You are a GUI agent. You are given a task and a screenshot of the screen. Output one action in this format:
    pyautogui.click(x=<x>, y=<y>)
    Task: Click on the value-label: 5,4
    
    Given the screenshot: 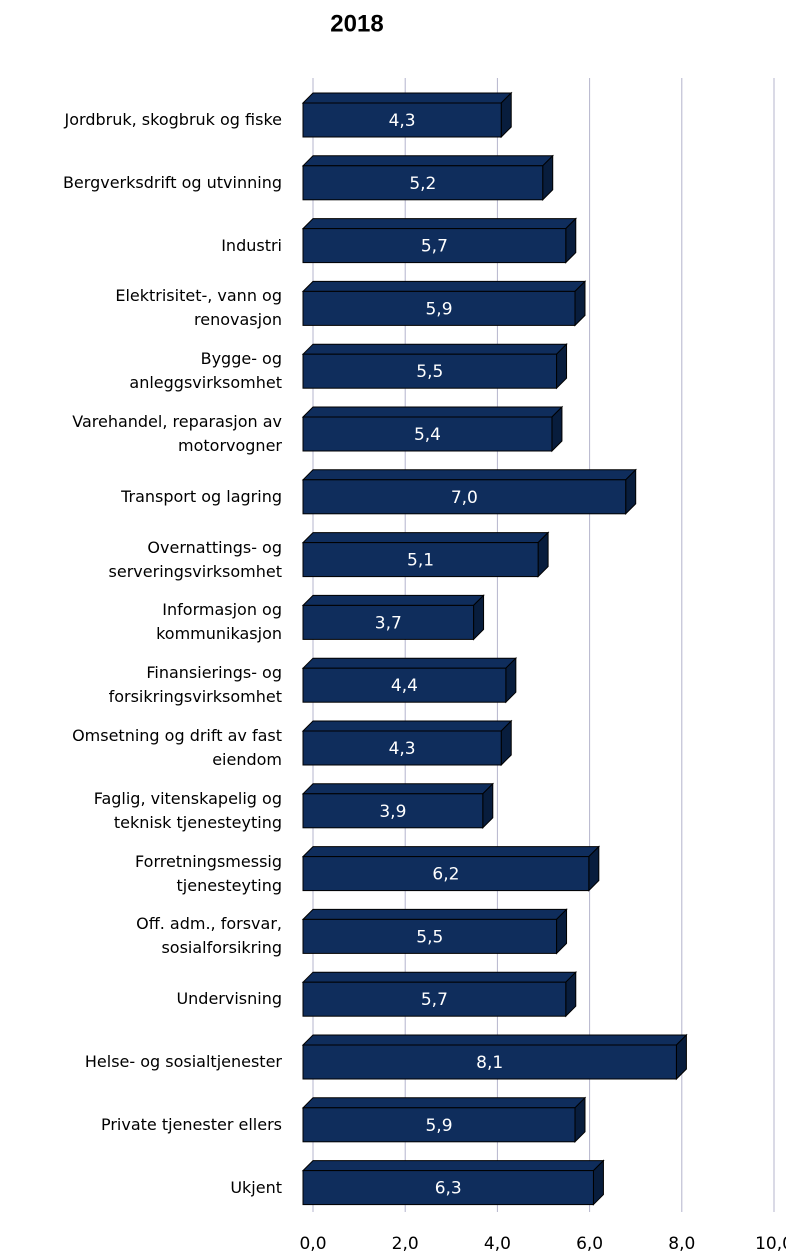 What is the action you would take?
    pyautogui.click(x=427, y=435)
    